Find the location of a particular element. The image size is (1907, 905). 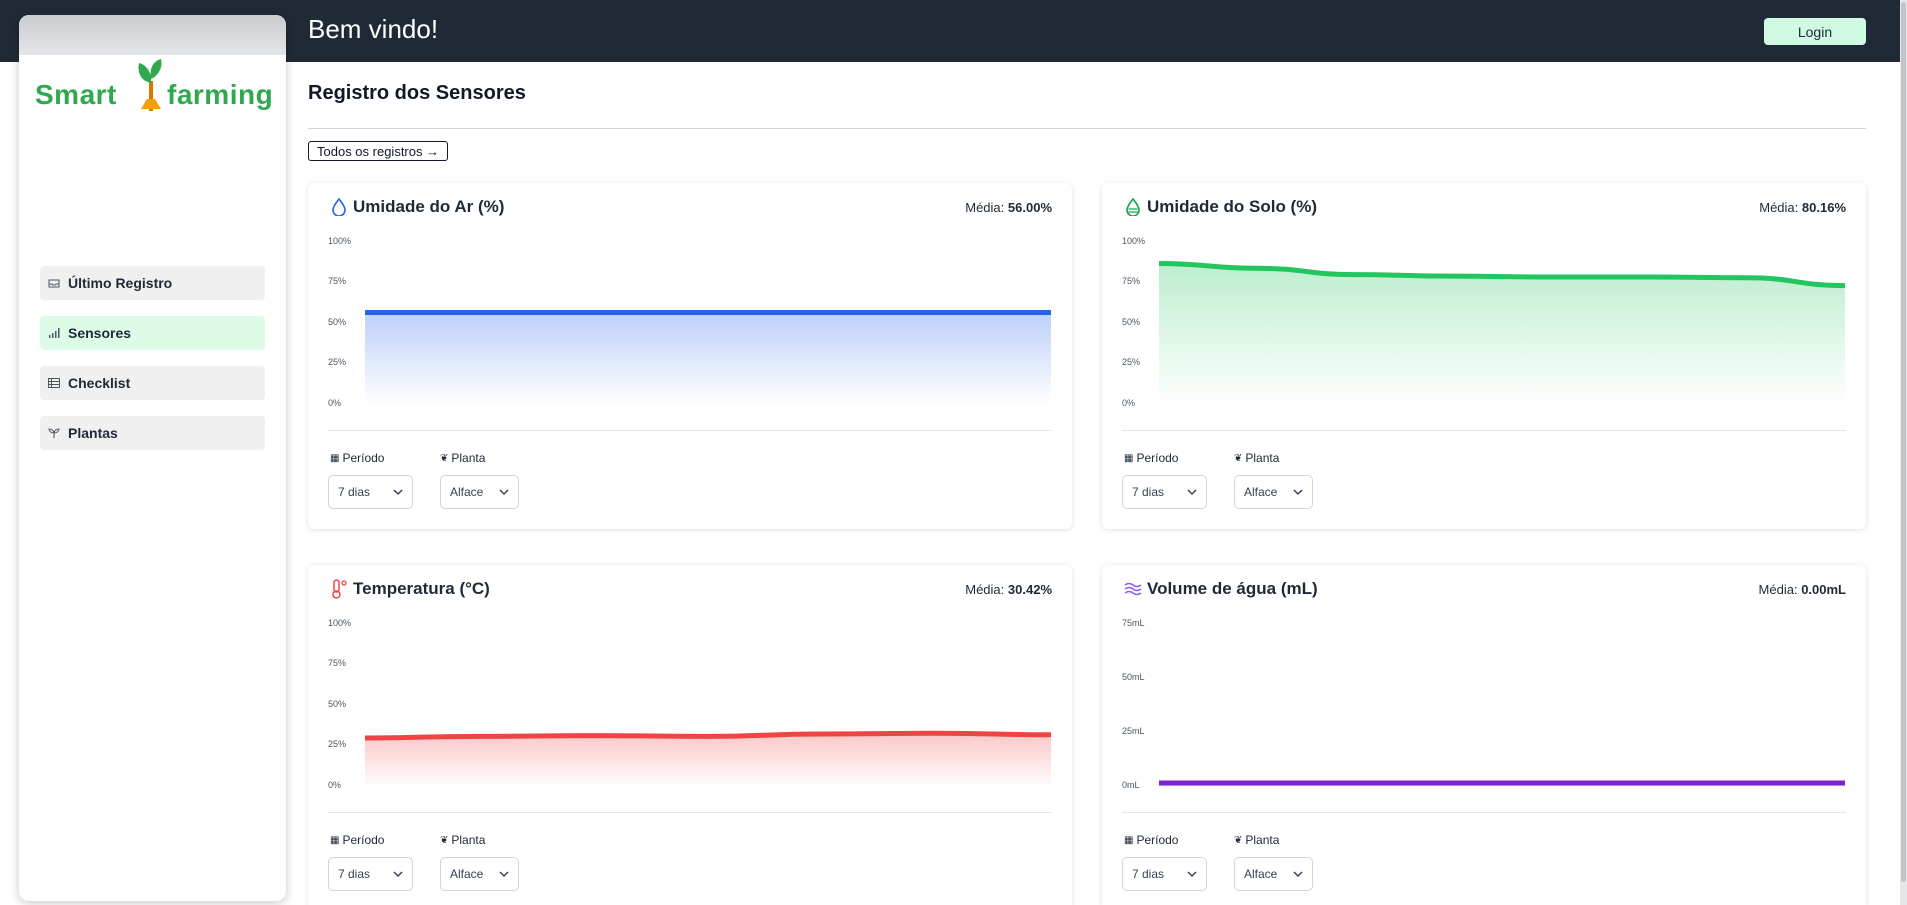

sidebar-item-ultimo-registro: Último Registro is located at coordinates (152, 283).